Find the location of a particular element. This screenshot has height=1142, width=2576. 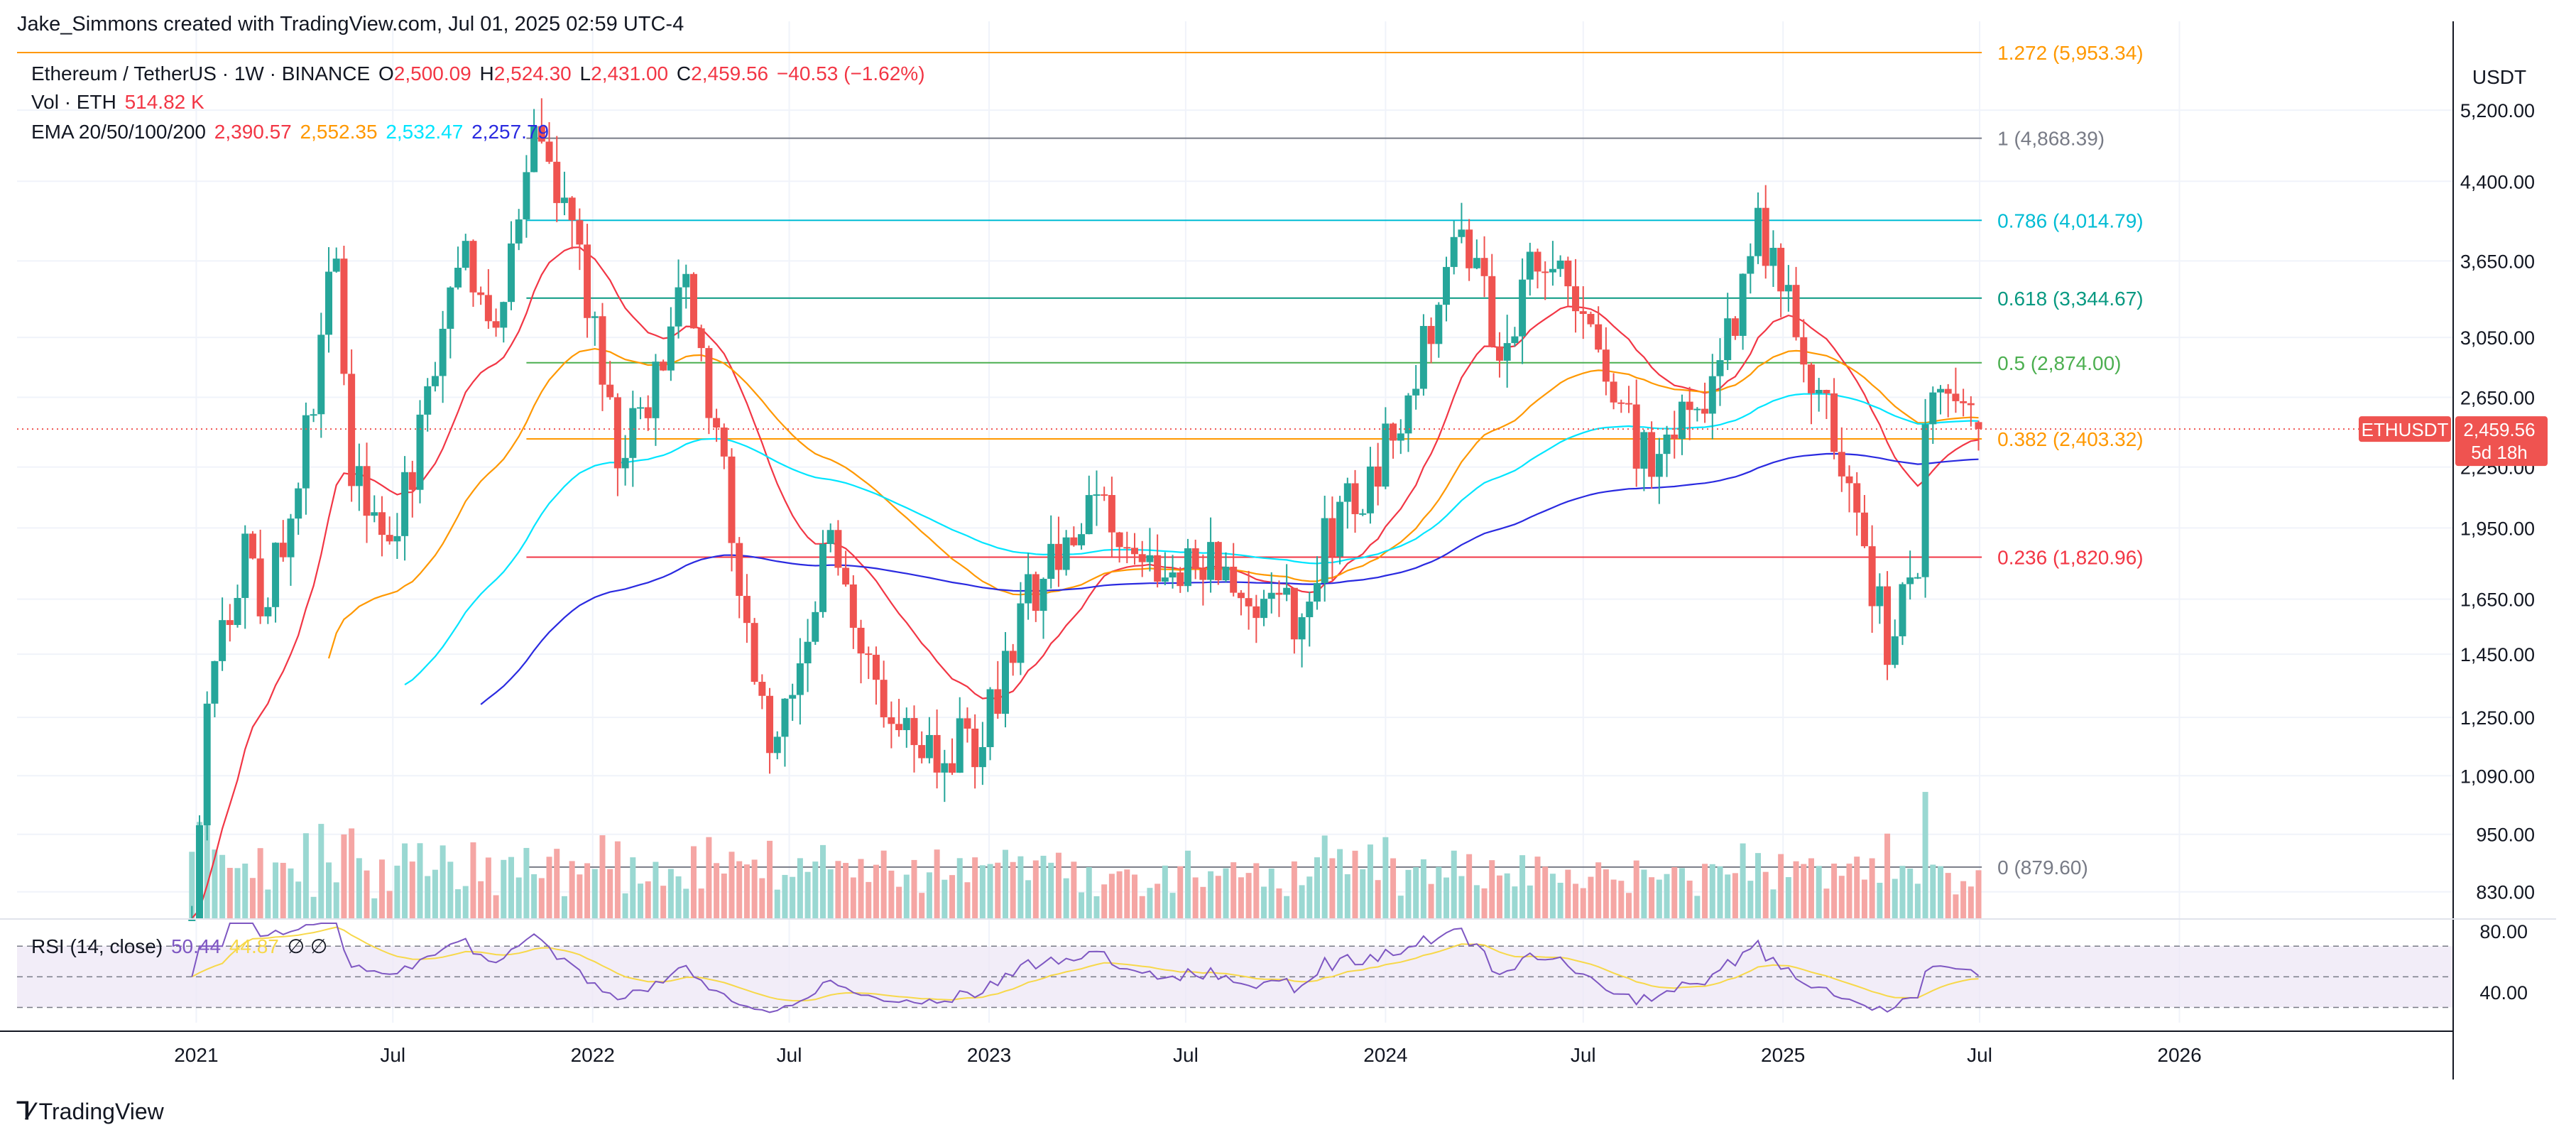

rsi-tick-label: 80.00 is located at coordinates (2503, 931).